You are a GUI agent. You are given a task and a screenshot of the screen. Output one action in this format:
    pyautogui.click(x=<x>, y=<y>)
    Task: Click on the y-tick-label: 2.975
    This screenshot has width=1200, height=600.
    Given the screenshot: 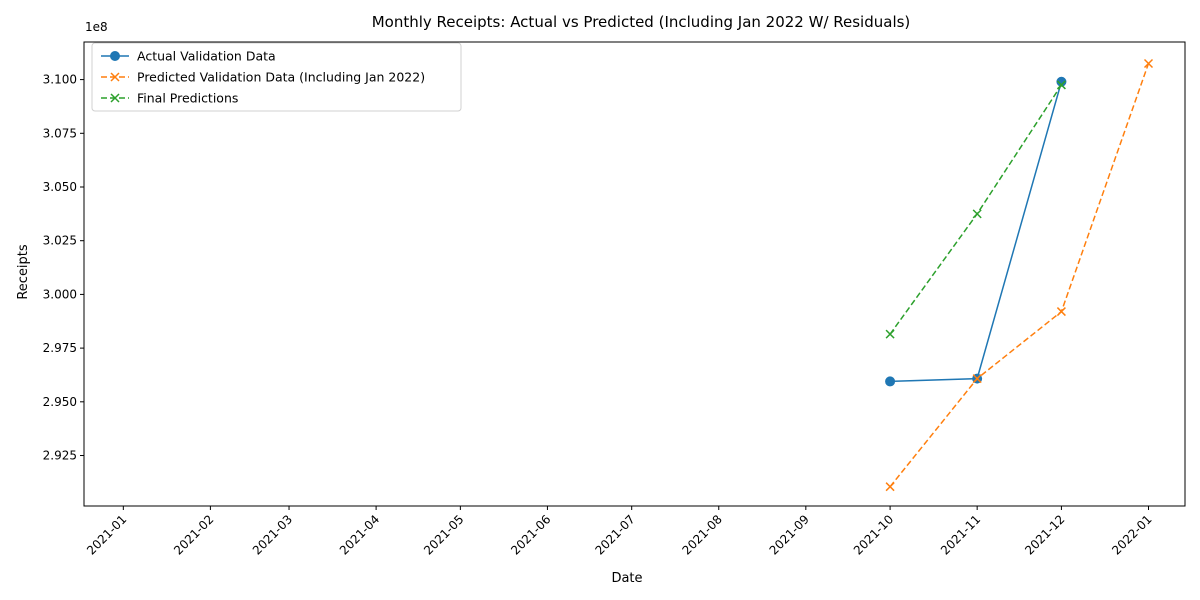 What is the action you would take?
    pyautogui.click(x=60, y=348)
    